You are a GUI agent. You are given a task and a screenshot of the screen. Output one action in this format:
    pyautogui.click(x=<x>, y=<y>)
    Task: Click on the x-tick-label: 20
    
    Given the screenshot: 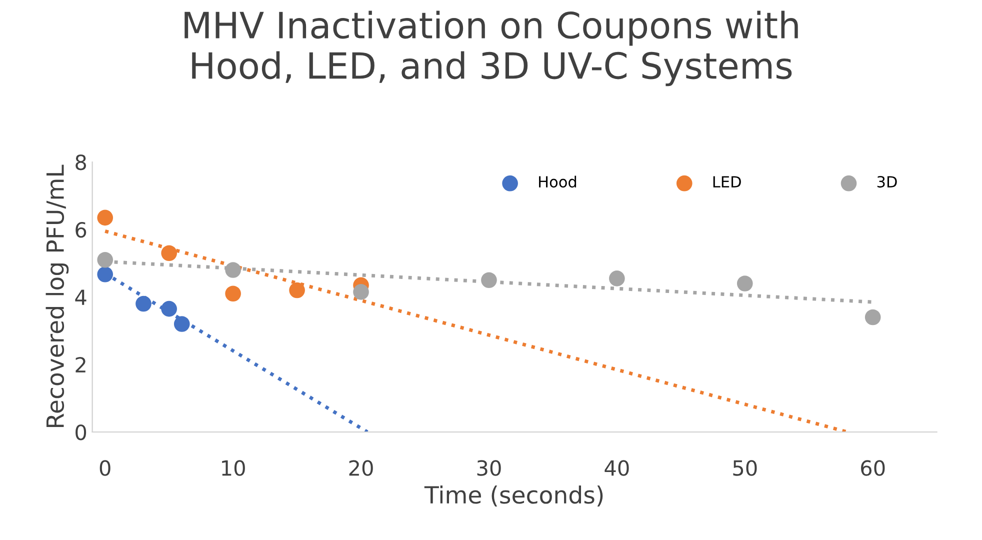 What is the action you would take?
    pyautogui.click(x=361, y=468)
    